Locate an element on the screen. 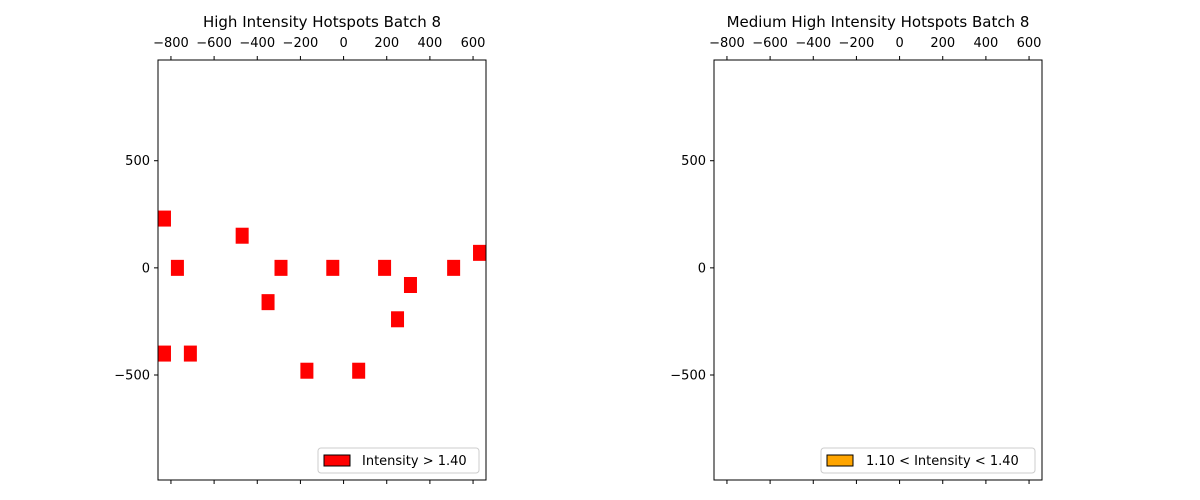 Image resolution: width=1200 pixels, height=500 pixels. y-axis-medium-high: 500 0 −500 is located at coordinates (692, 269).